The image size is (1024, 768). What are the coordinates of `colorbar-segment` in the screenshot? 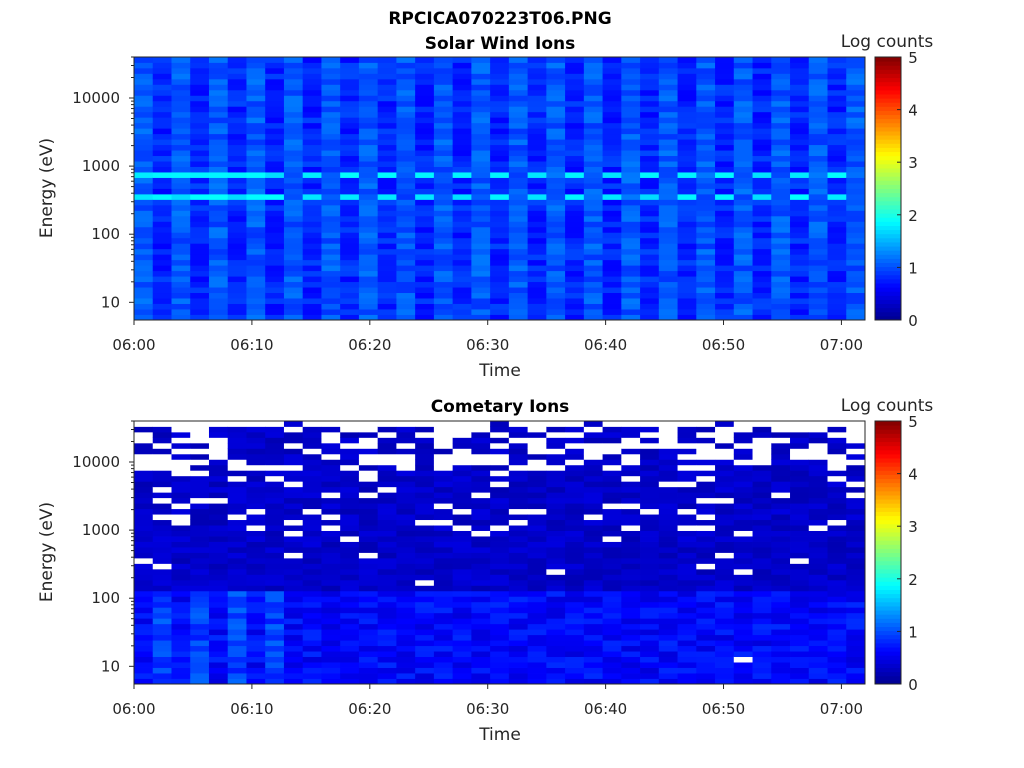 It's located at (888, 314).